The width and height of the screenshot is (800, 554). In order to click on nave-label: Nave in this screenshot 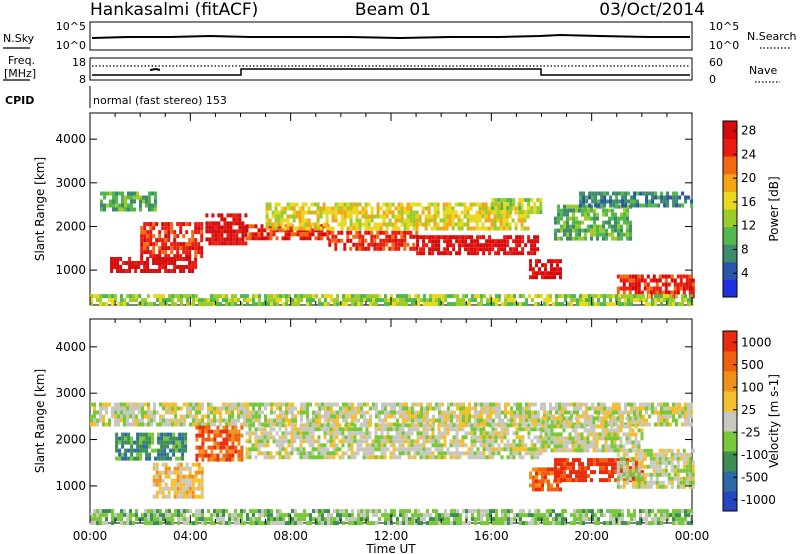, I will do `click(763, 70)`.